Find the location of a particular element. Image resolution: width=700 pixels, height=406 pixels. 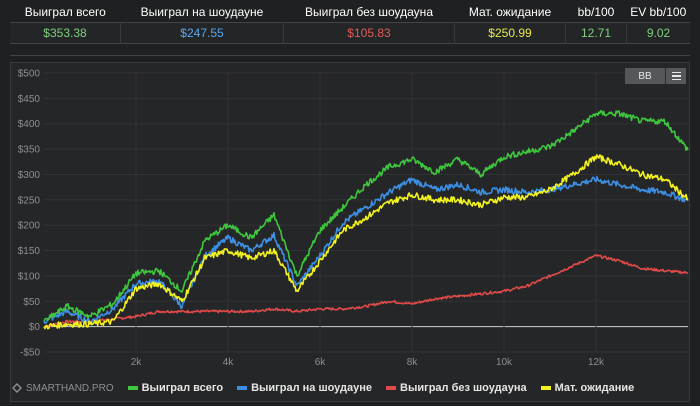

x-tick-label: 12k is located at coordinates (596, 362).